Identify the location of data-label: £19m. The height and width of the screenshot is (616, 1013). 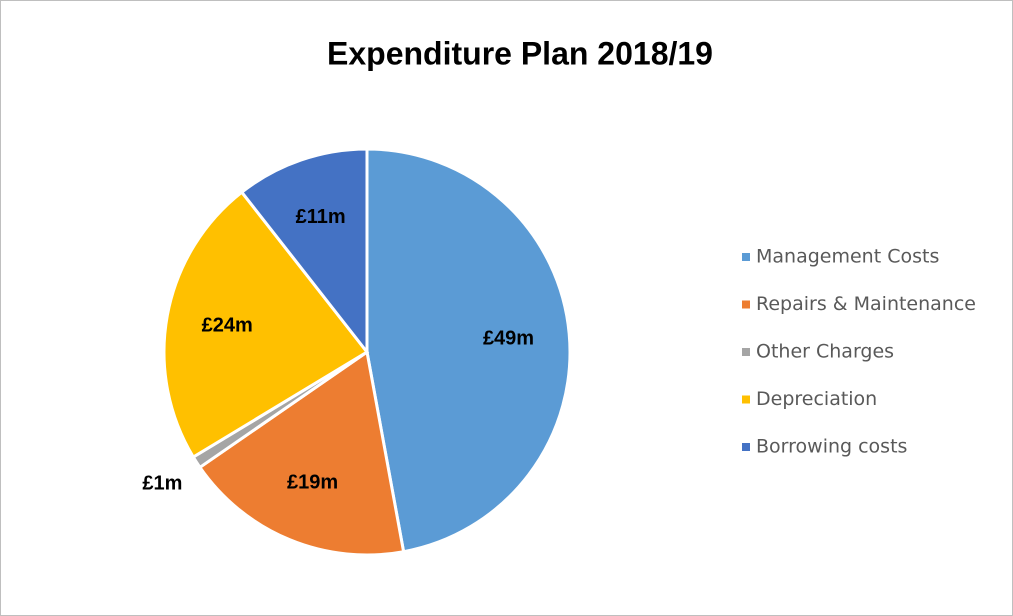
(312, 483).